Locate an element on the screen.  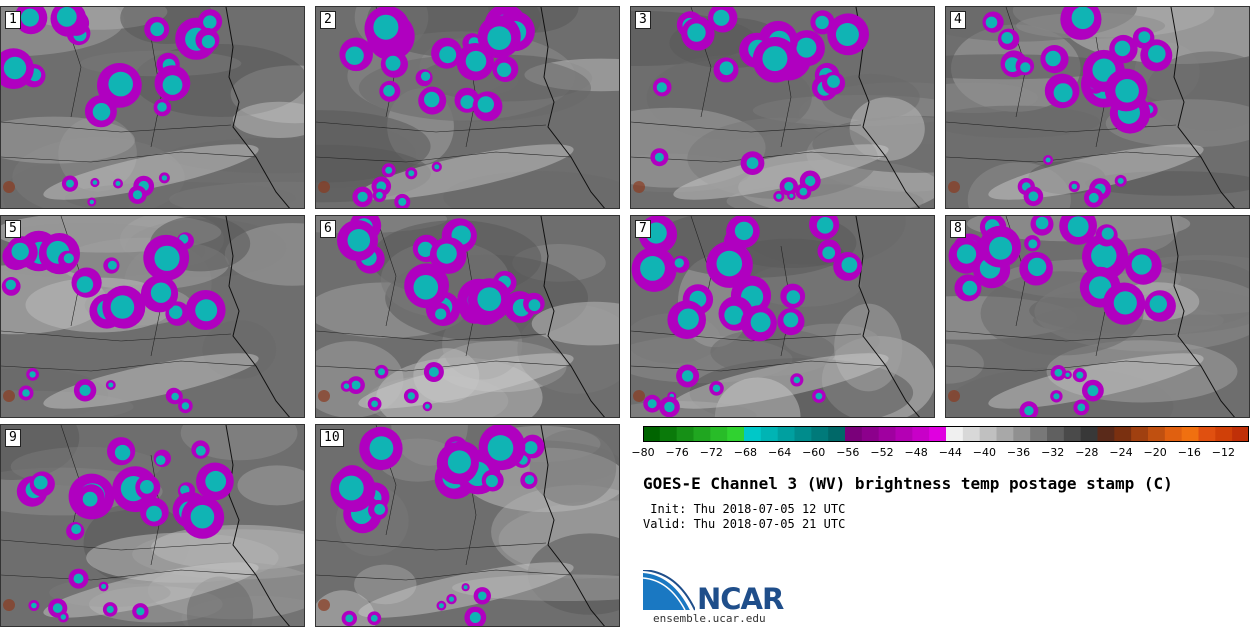
ensemble-member-panel: 8 is located at coordinates (1097, 316).